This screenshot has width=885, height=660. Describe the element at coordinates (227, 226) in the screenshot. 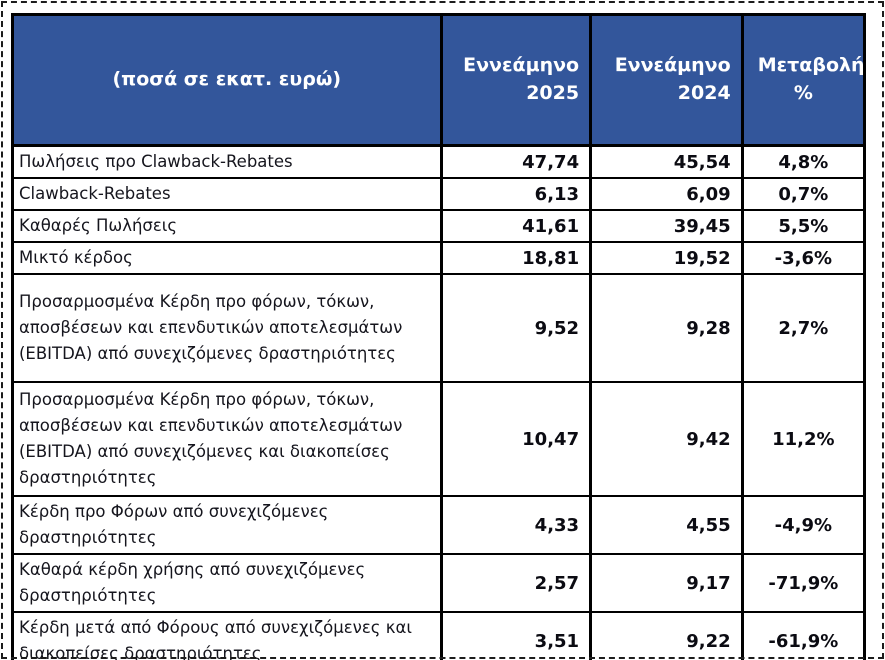

I see `row-label: Καθαρές Πωλήσεις` at that location.